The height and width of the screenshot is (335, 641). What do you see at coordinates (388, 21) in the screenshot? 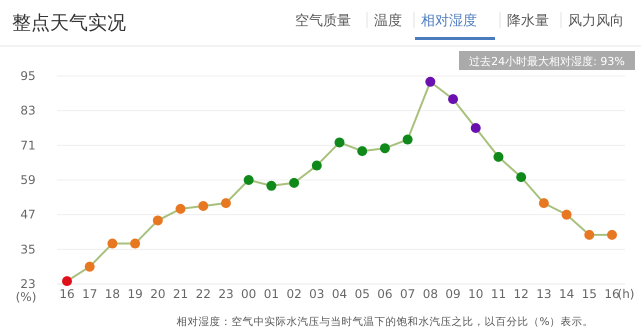
I see `text: 温度` at bounding box center [388, 21].